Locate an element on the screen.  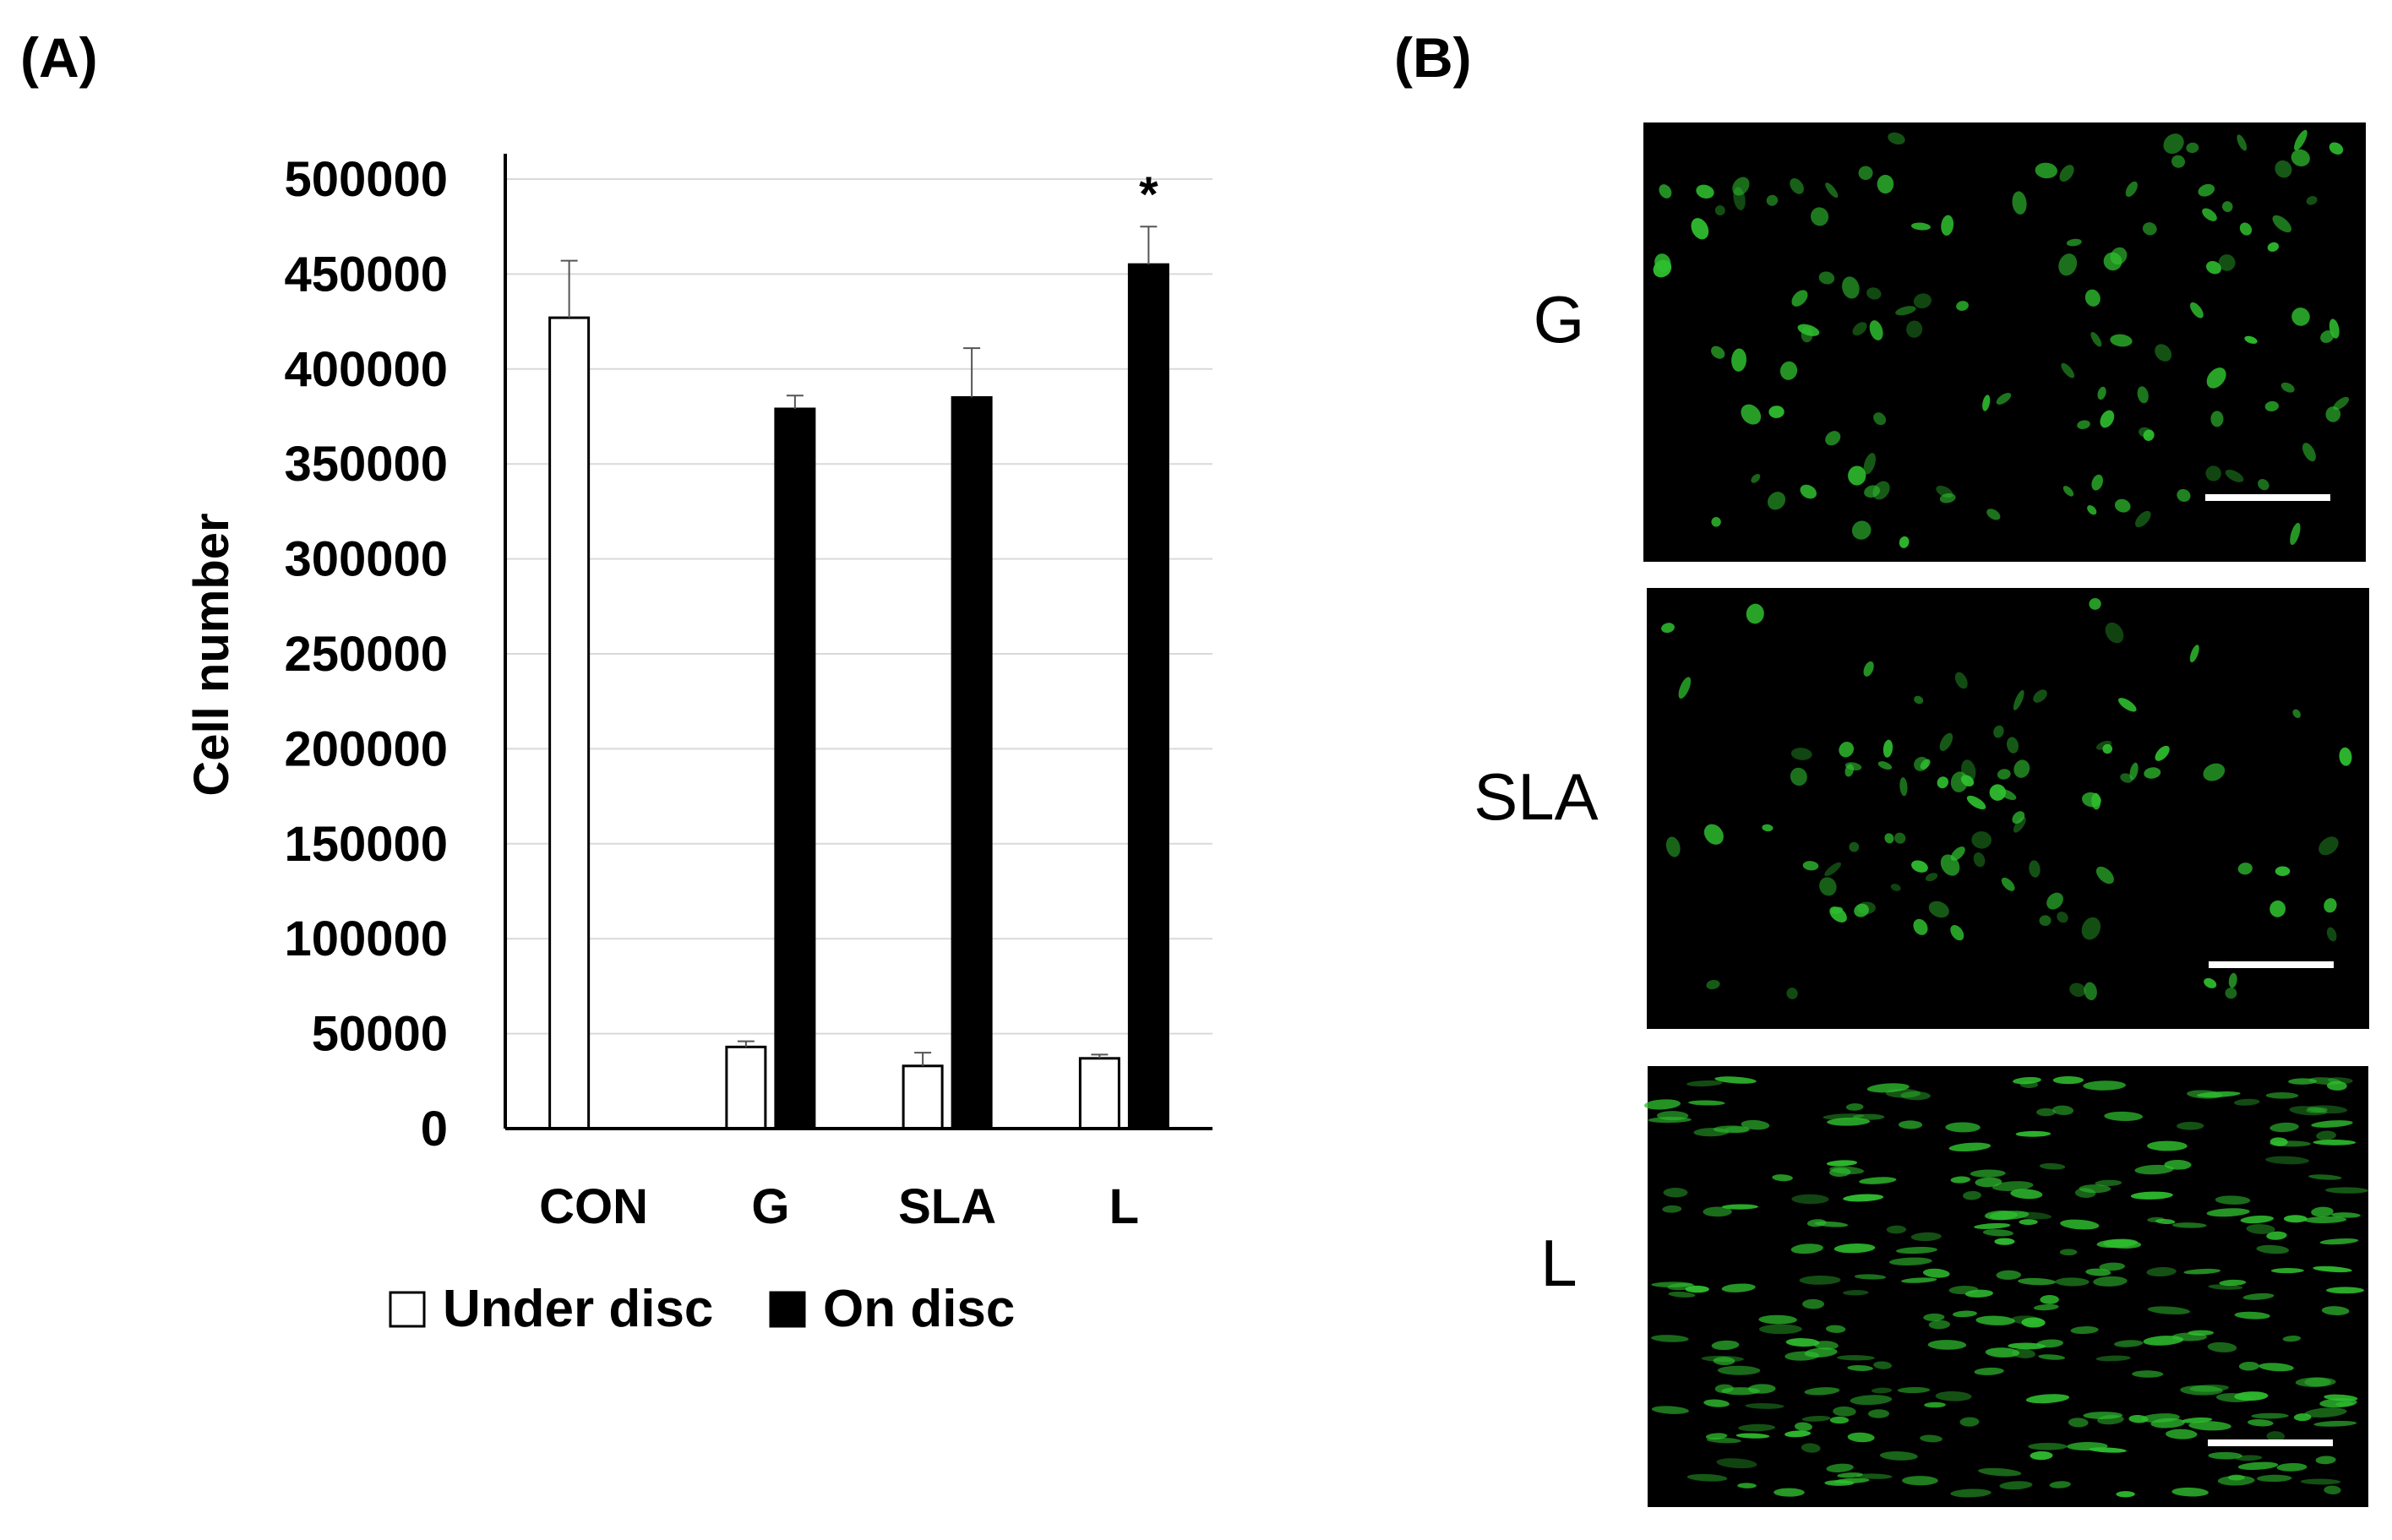
legend-label: Under disc is located at coordinates (578, 1309).